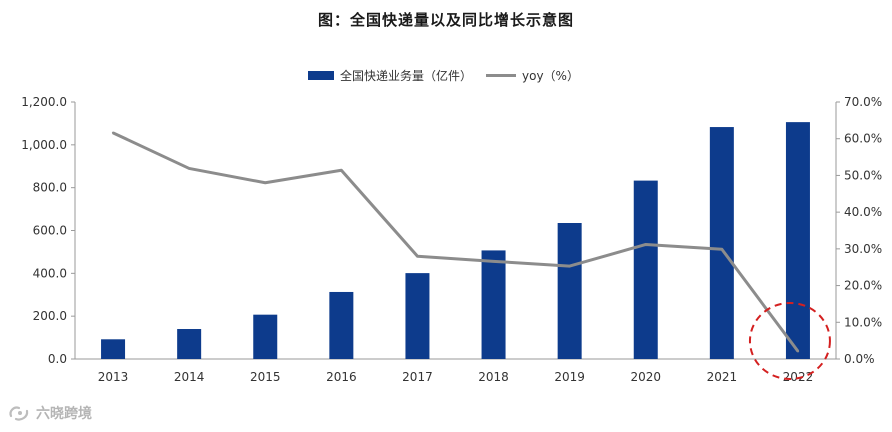 The width and height of the screenshot is (892, 432). I want to click on bar-2018, so click(493, 304).